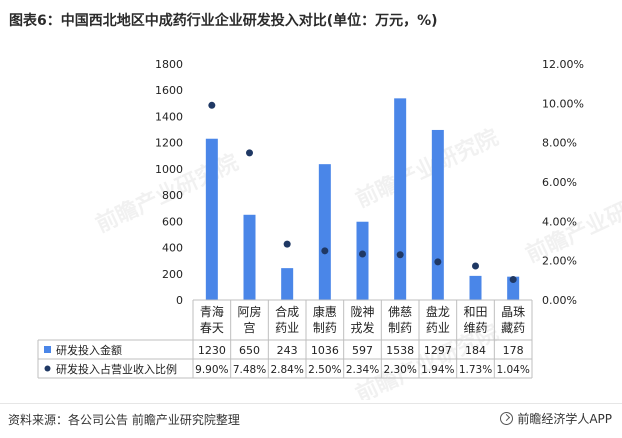 This screenshot has height=438, width=622. What do you see at coordinates (564, 419) in the screenshot?
I see `brand-name: 前瞻经济学人APP` at bounding box center [564, 419].